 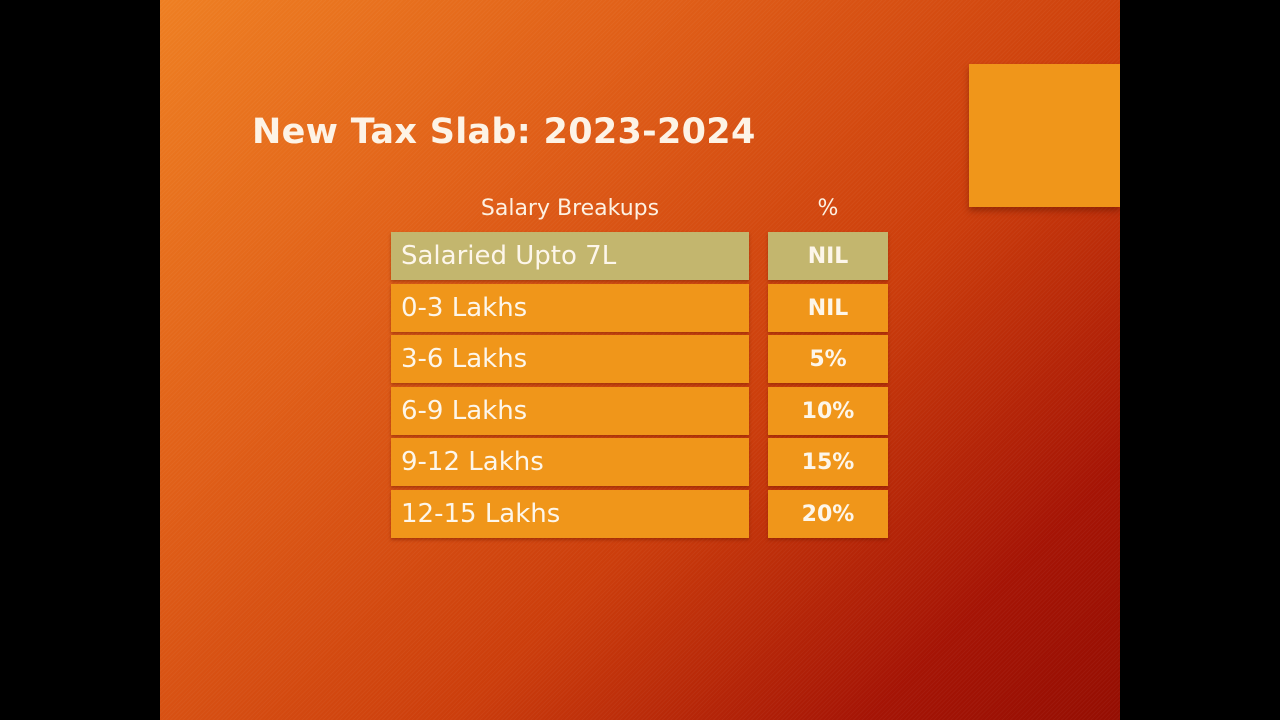 I want to click on column-header-percent: %, so click(x=828, y=208).